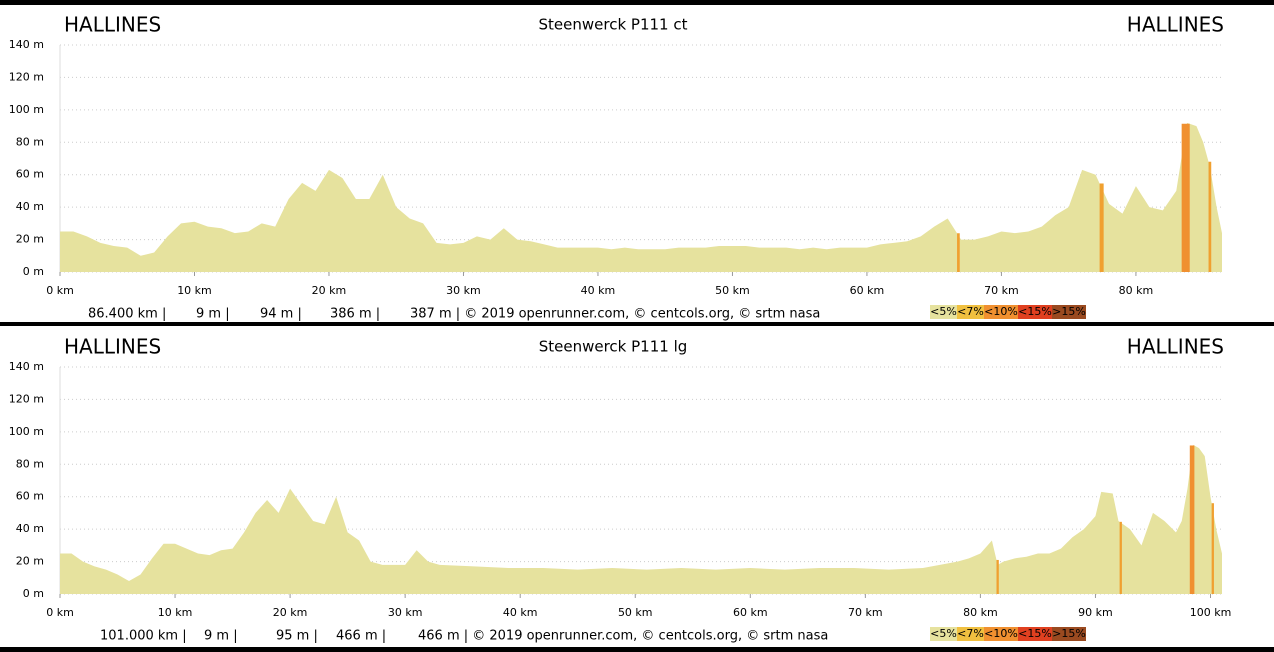 The height and width of the screenshot is (652, 1274). What do you see at coordinates (613, 25) in the screenshot?
I see `chart-title: Steenwerck P111 ct` at bounding box center [613, 25].